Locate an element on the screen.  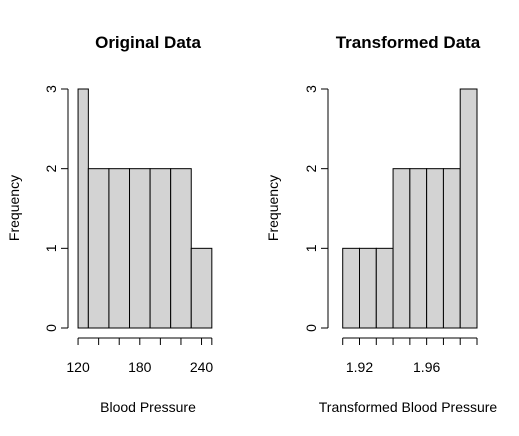
x-axis: 1.92 1.96 is located at coordinates (410, 356).